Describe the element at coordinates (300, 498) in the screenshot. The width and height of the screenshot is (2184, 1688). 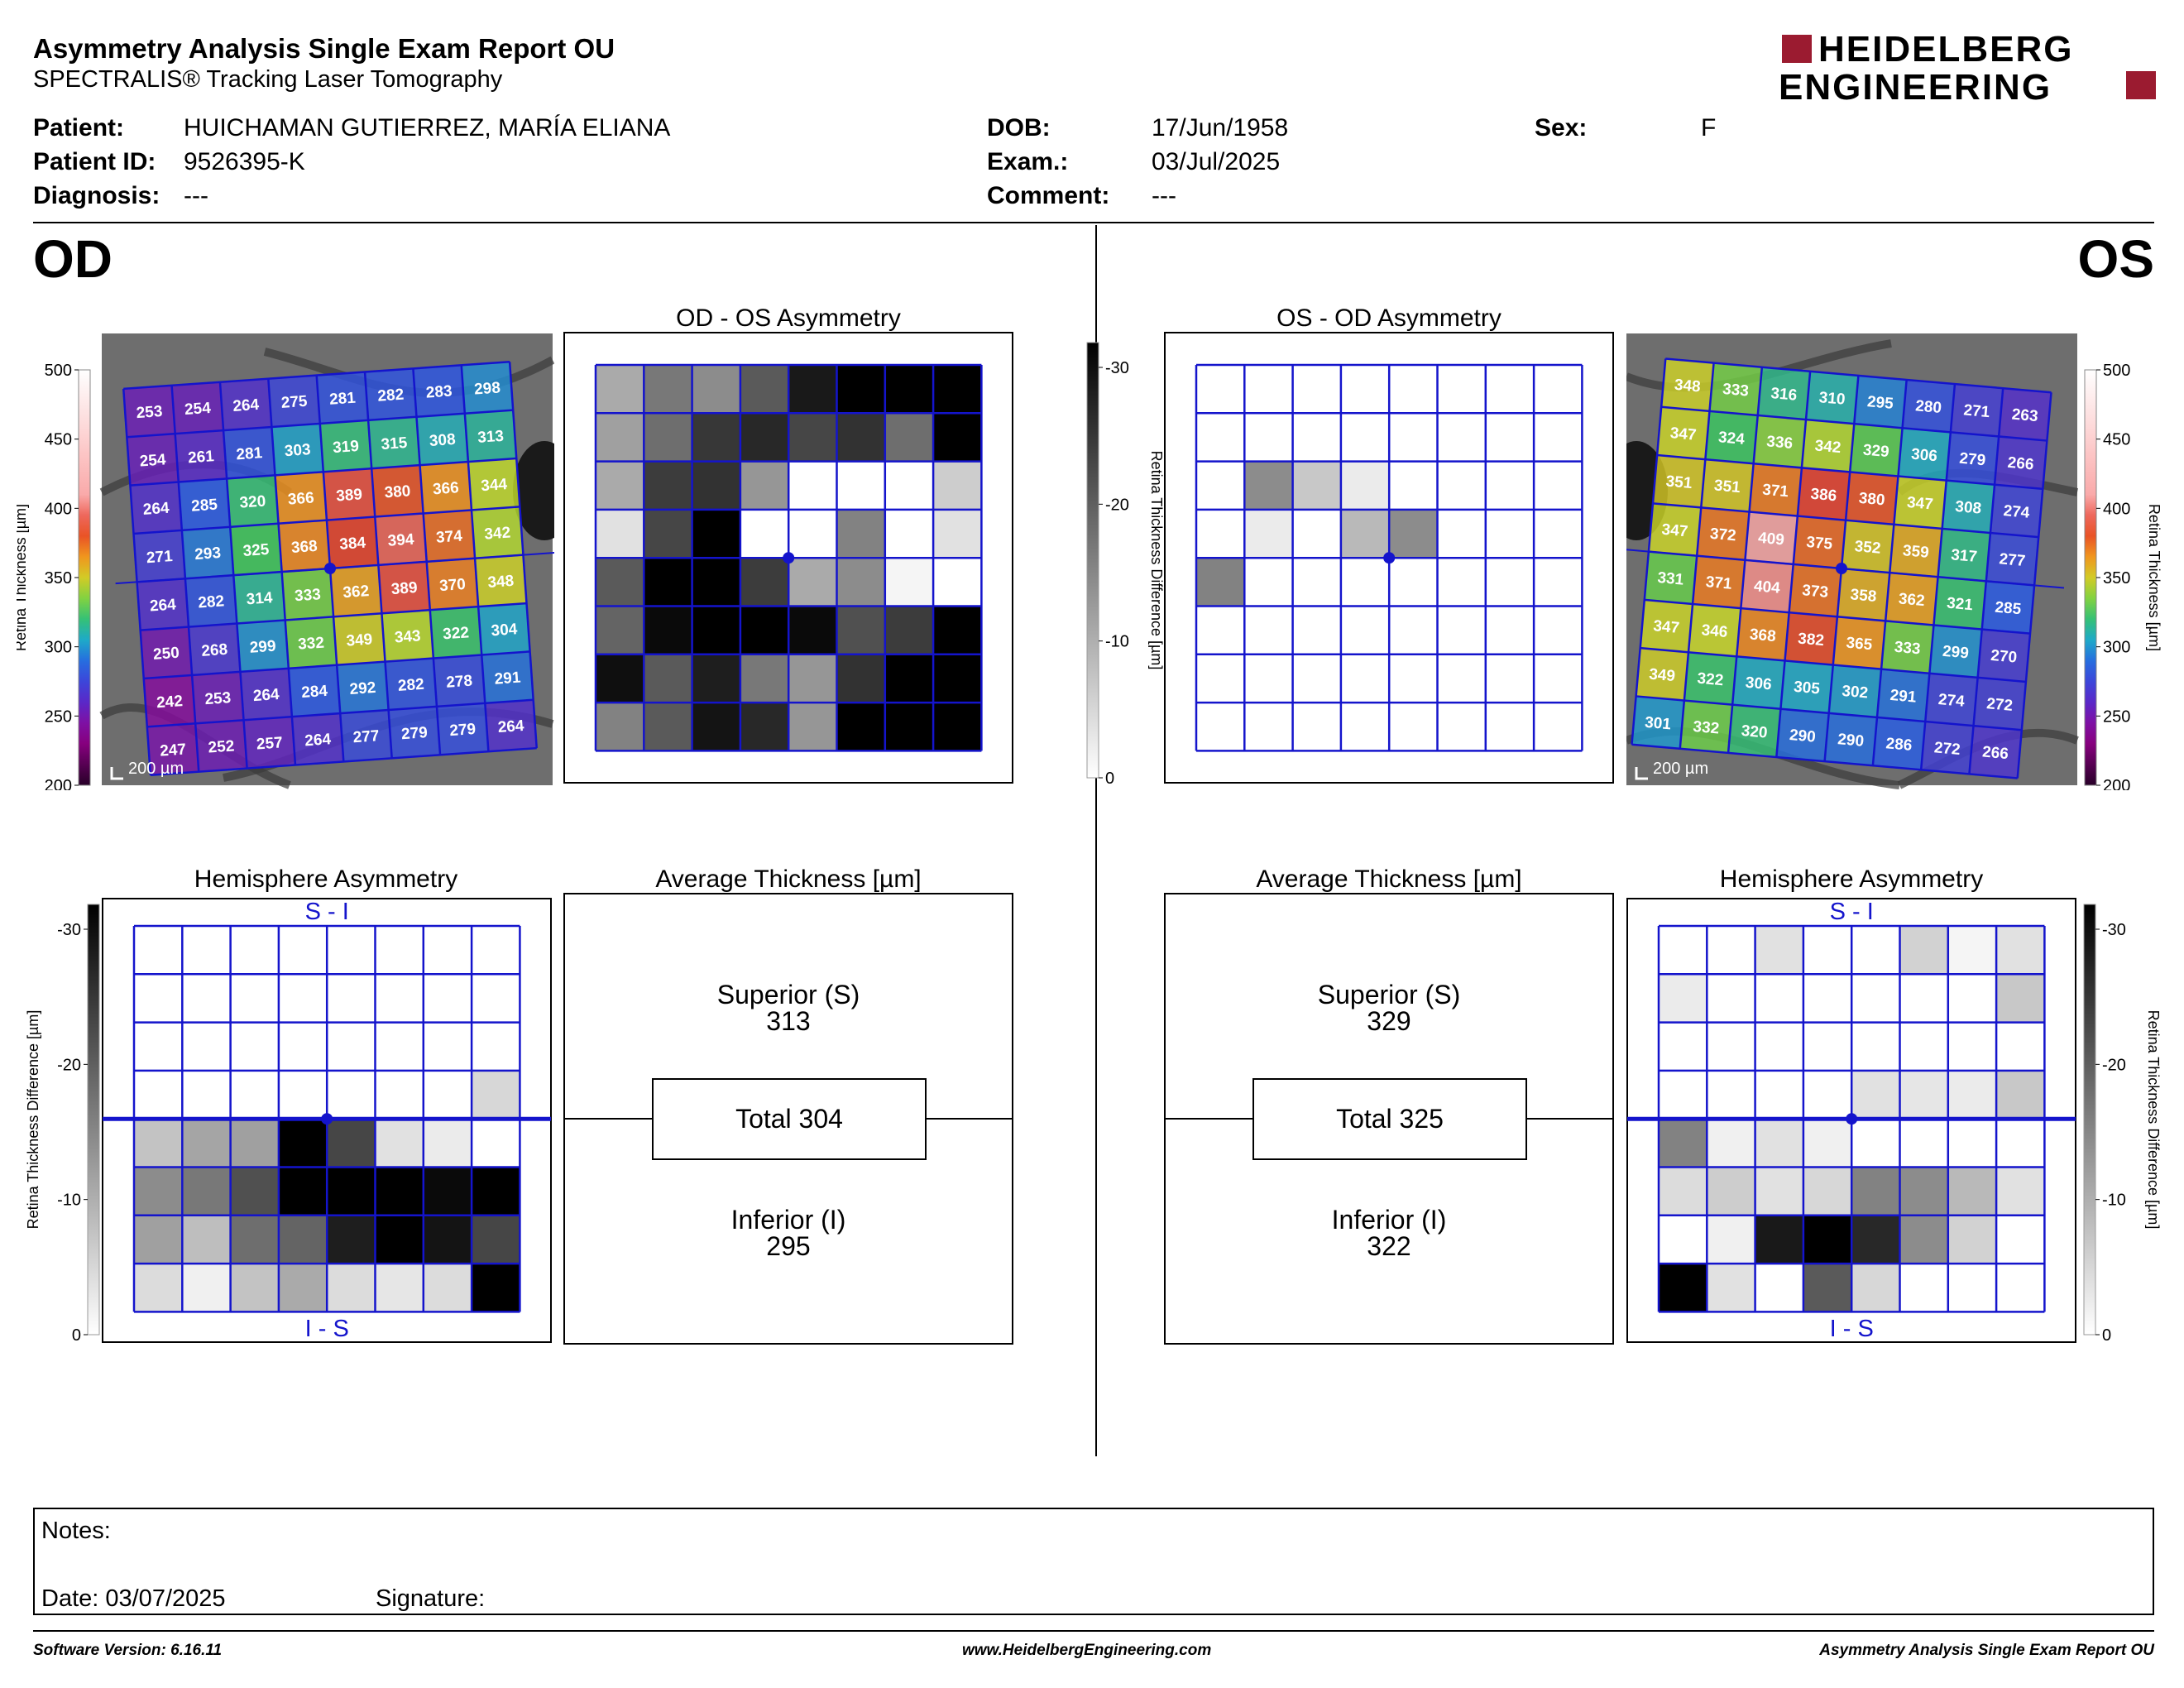
I see `od-grid-value: 366` at that location.